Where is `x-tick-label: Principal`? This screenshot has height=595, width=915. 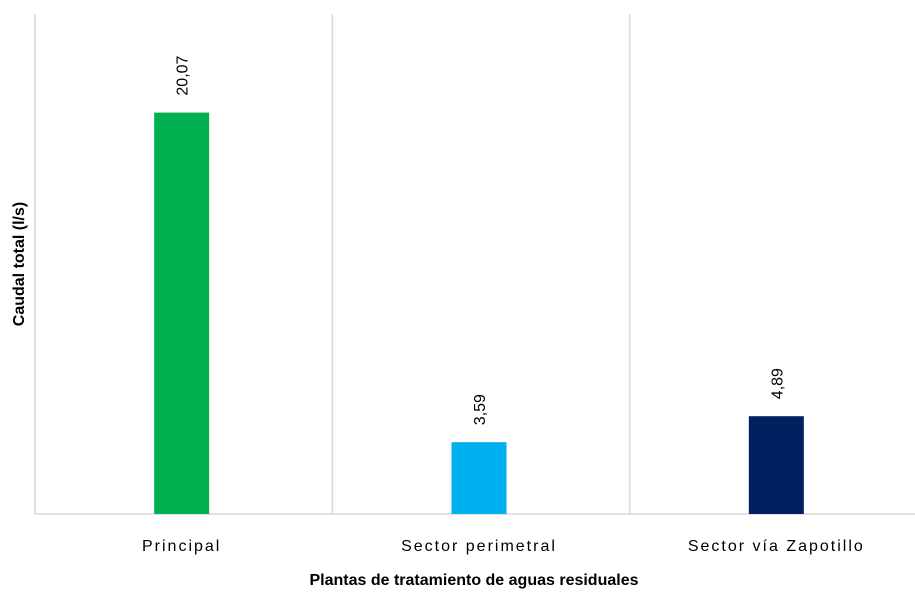
x-tick-label: Principal is located at coordinates (181, 546).